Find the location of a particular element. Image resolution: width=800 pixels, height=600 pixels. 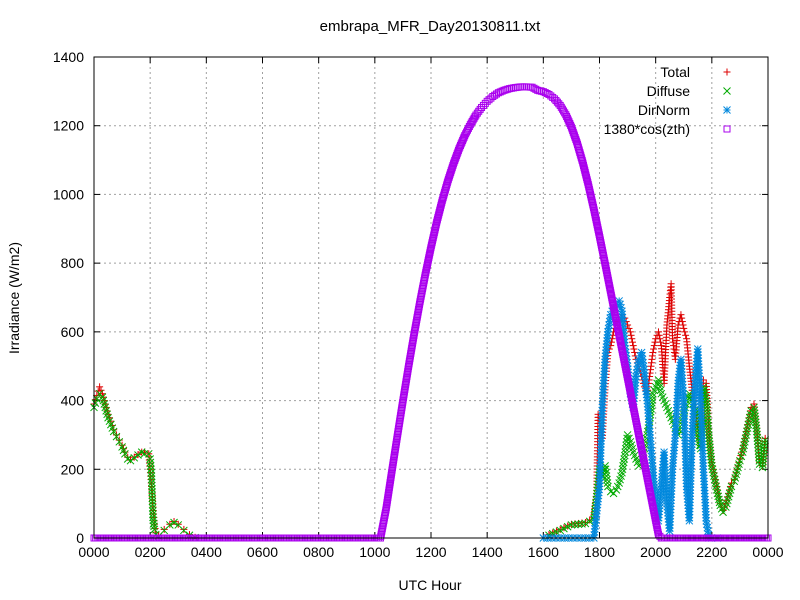

x-tick-label: 1600 is located at coordinates (543, 552).